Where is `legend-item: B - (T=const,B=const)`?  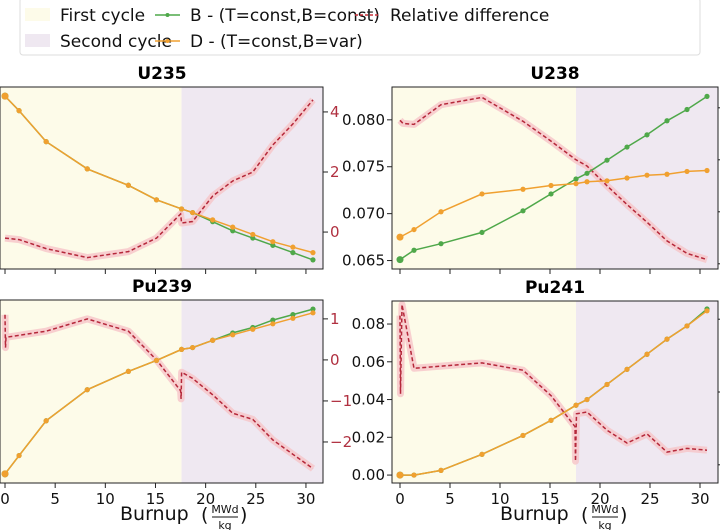
legend-item: B - (T=const,B=const) is located at coordinates (267, 16).